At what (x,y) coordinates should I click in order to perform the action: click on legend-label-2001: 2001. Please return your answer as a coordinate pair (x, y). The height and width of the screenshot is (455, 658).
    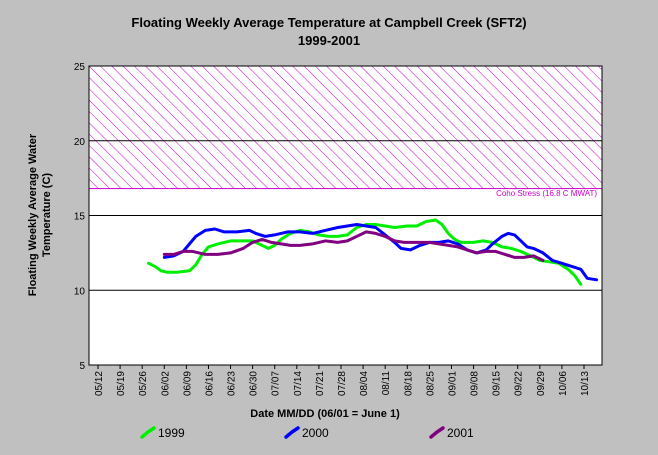
    Looking at the image, I should click on (460, 433).